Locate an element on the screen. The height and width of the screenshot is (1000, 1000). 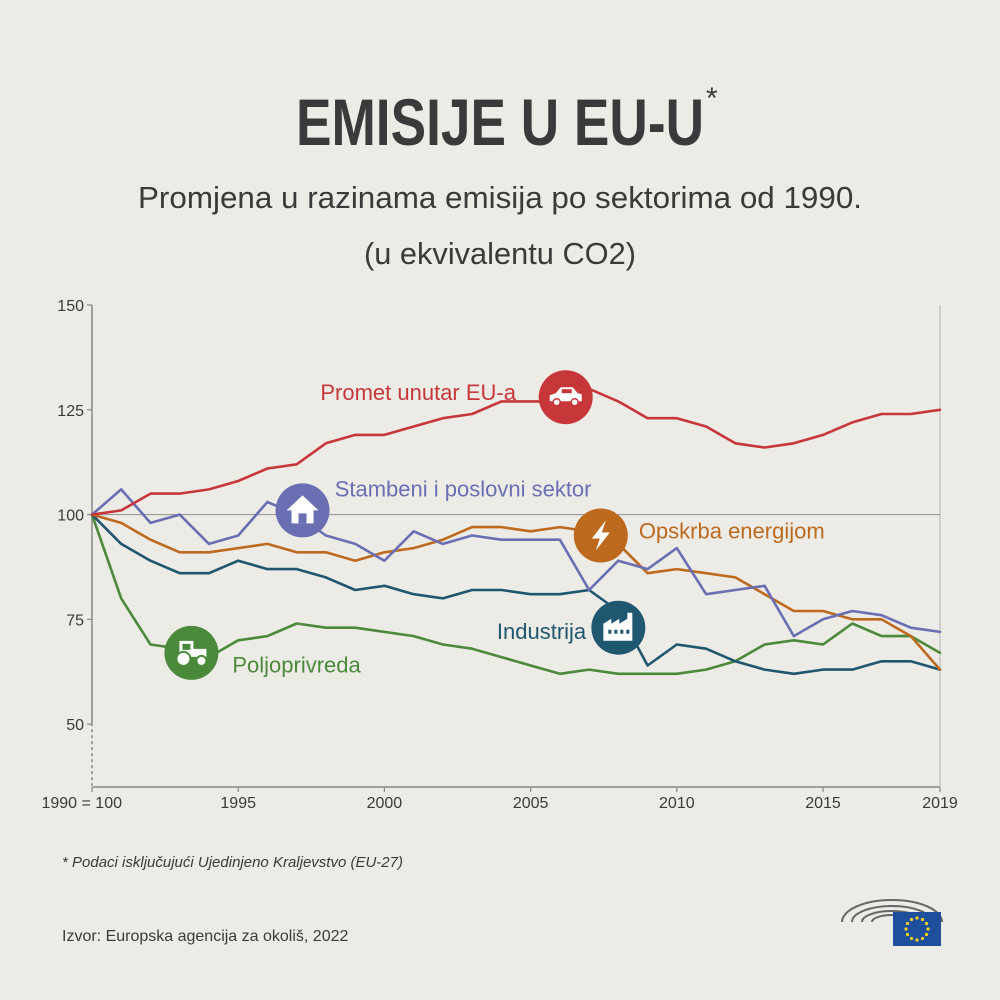
series-label-group-lightning: Opskrba energijom is located at coordinates (699, 535).